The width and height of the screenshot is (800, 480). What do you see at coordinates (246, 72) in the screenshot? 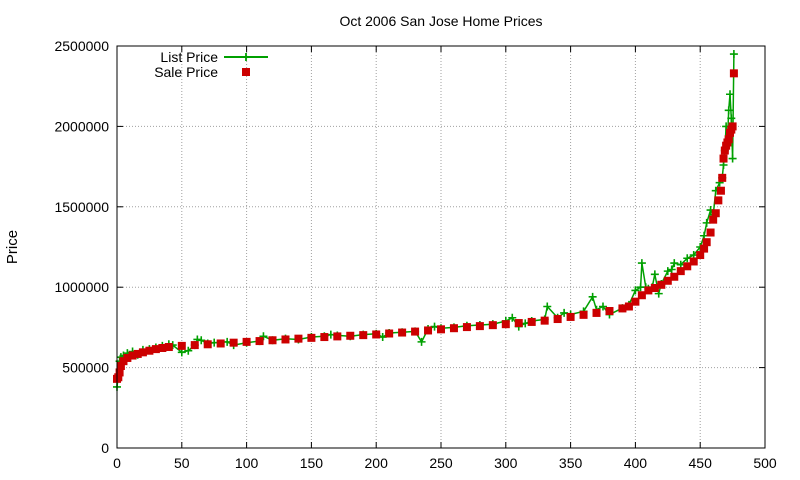
I see `legend-marker-sale-price` at bounding box center [246, 72].